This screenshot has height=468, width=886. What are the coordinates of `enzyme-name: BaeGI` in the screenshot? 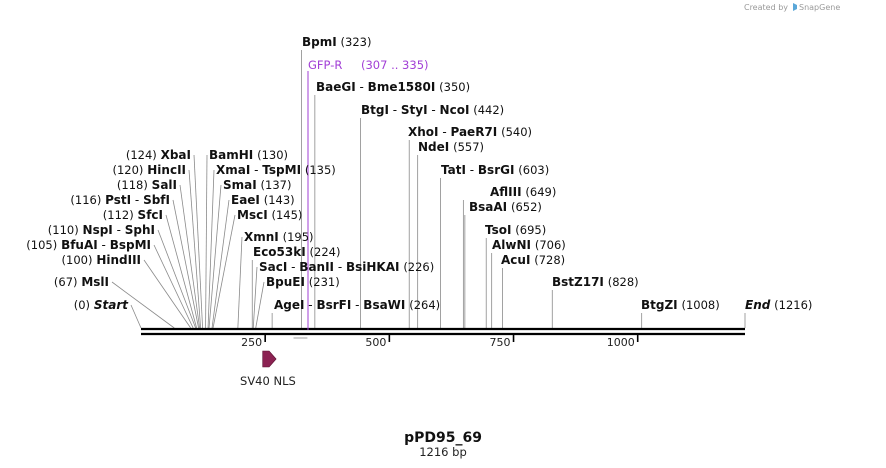 It's located at (336, 87).